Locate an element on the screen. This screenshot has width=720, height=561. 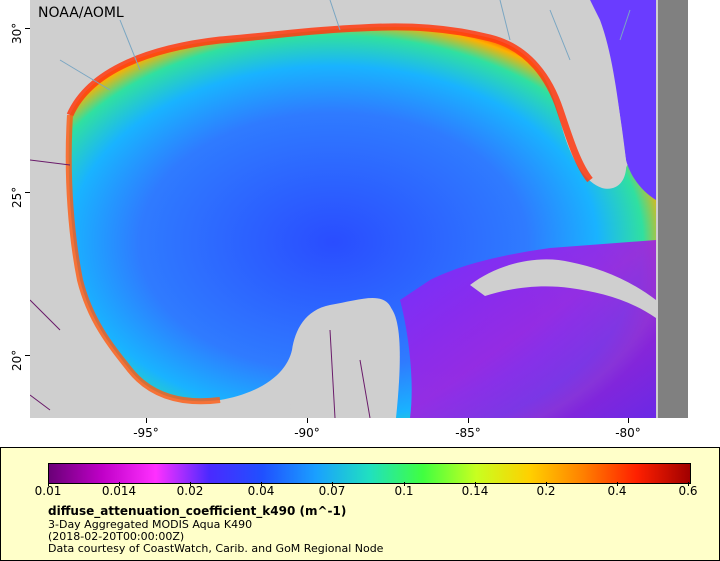
atlantic-water is located at coordinates (623, 100).